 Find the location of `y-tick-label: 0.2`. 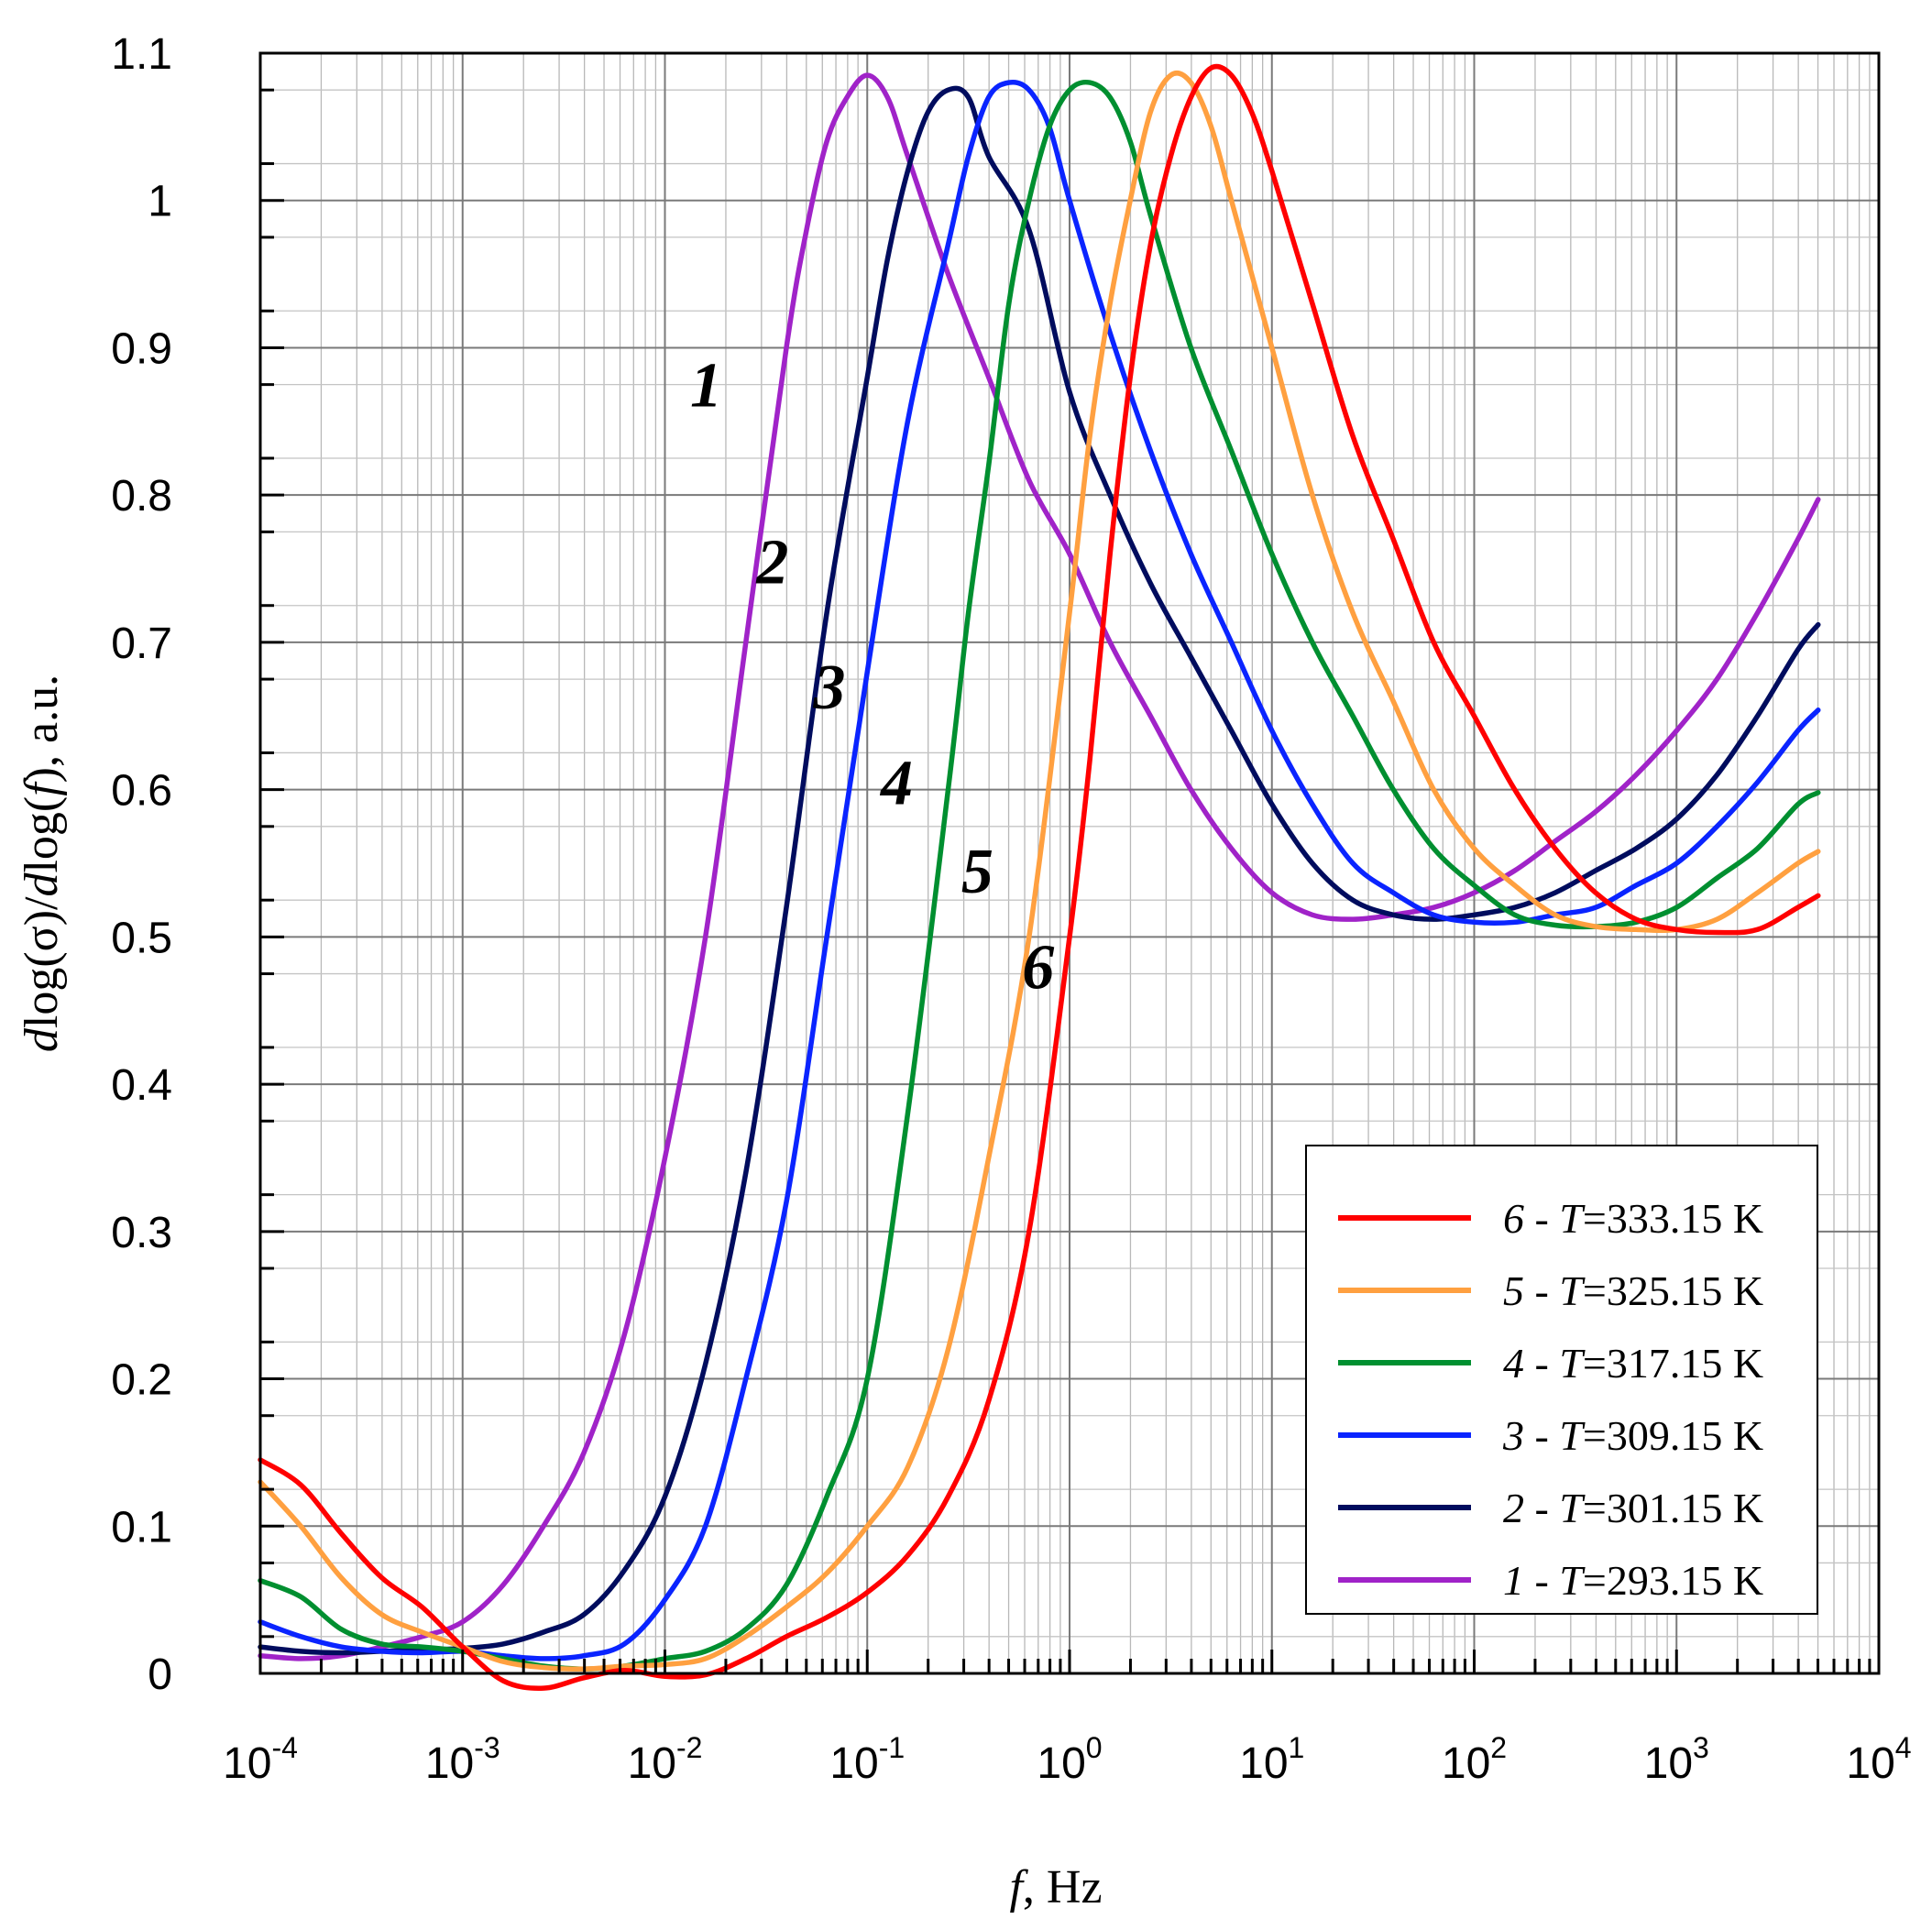

y-tick-label: 0.2 is located at coordinates (141, 1380).